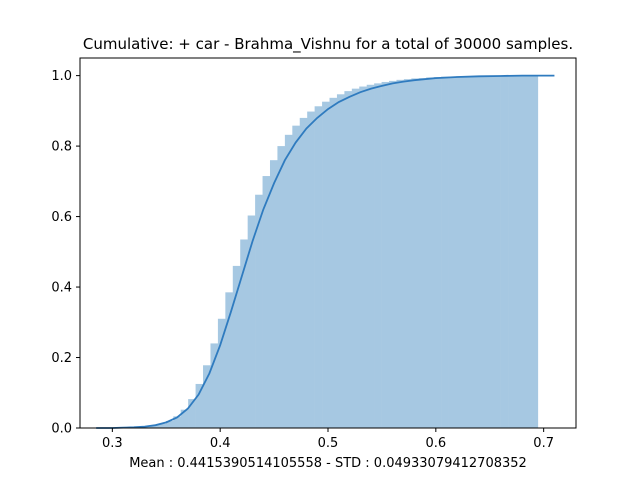 The image size is (640, 480). What do you see at coordinates (61, 288) in the screenshot?
I see `y-tick-label: 0.4` at bounding box center [61, 288].